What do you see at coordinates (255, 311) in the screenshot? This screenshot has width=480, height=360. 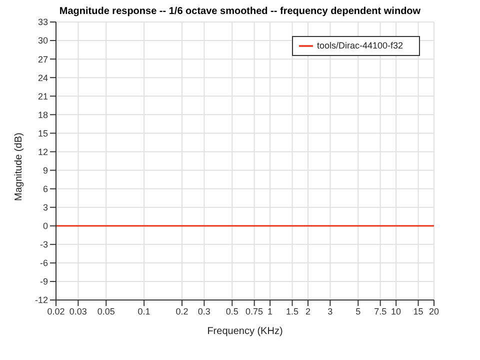 I see `x-tick-label: 0.75` at bounding box center [255, 311].